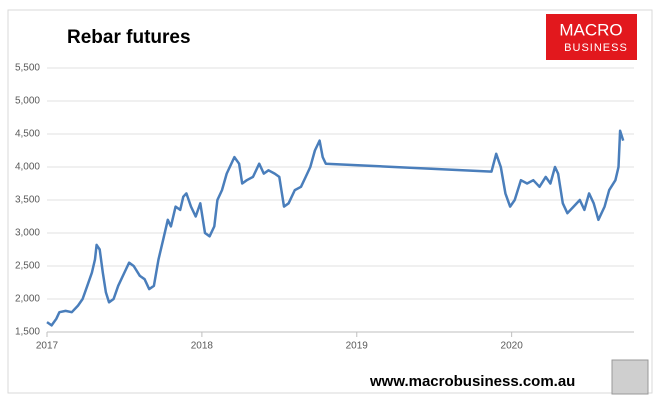 The height and width of the screenshot is (408, 660). What do you see at coordinates (202, 346) in the screenshot?
I see `x-tick-label: 2018` at bounding box center [202, 346].